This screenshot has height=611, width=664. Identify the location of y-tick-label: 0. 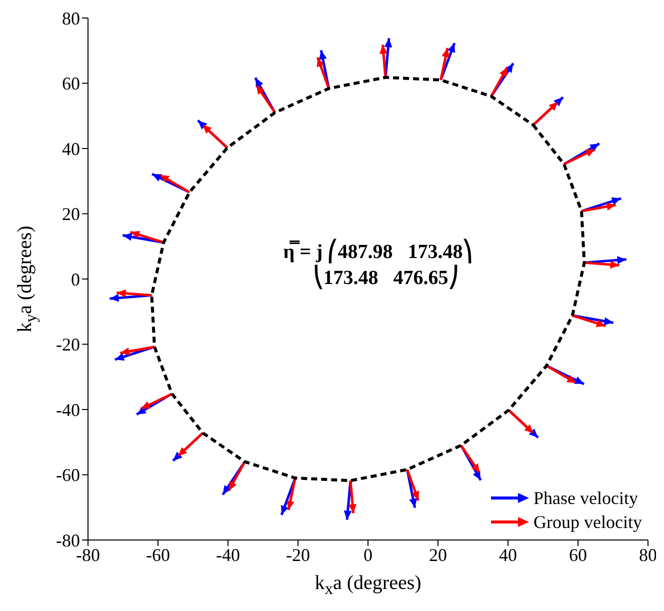
(75, 279).